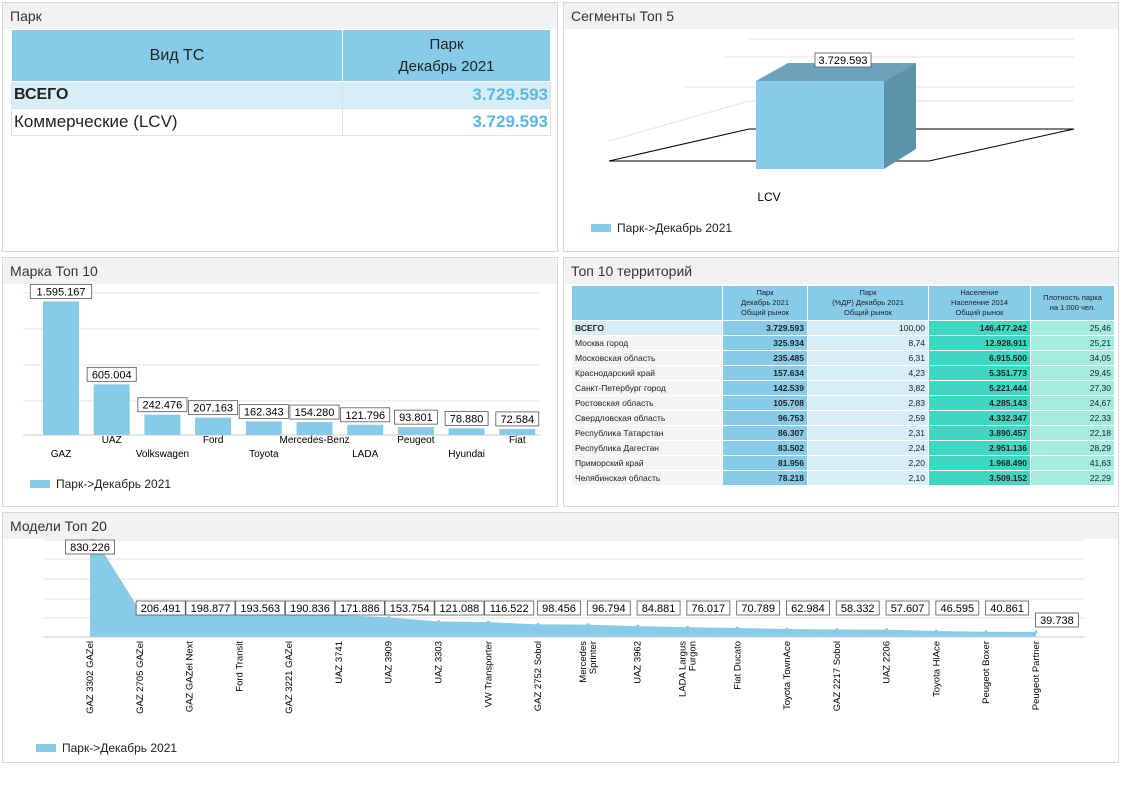  What do you see at coordinates (281, 95) in the screenshot?
I see `park-row-total: ВСЕГО 3.729.593` at bounding box center [281, 95].